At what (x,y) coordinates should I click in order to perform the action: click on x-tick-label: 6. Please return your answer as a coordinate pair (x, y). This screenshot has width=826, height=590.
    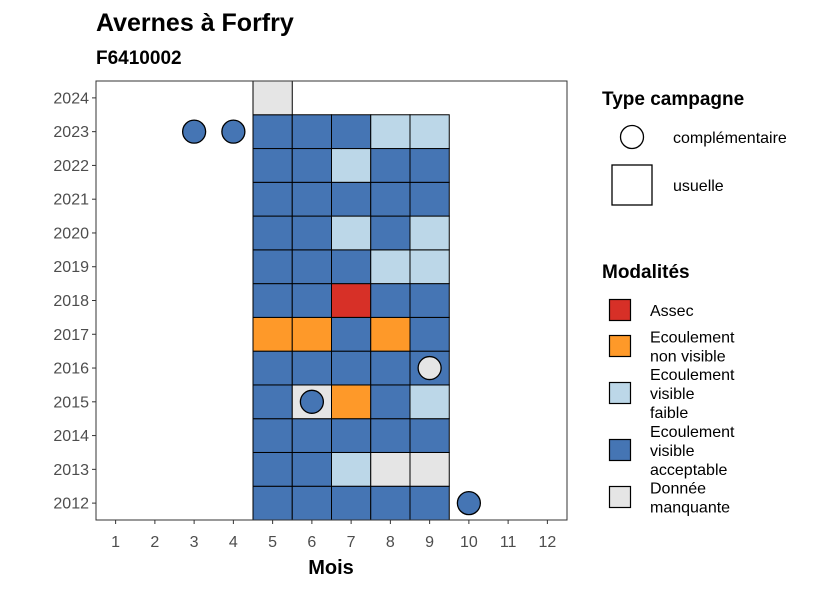
    Looking at the image, I should click on (311, 542).